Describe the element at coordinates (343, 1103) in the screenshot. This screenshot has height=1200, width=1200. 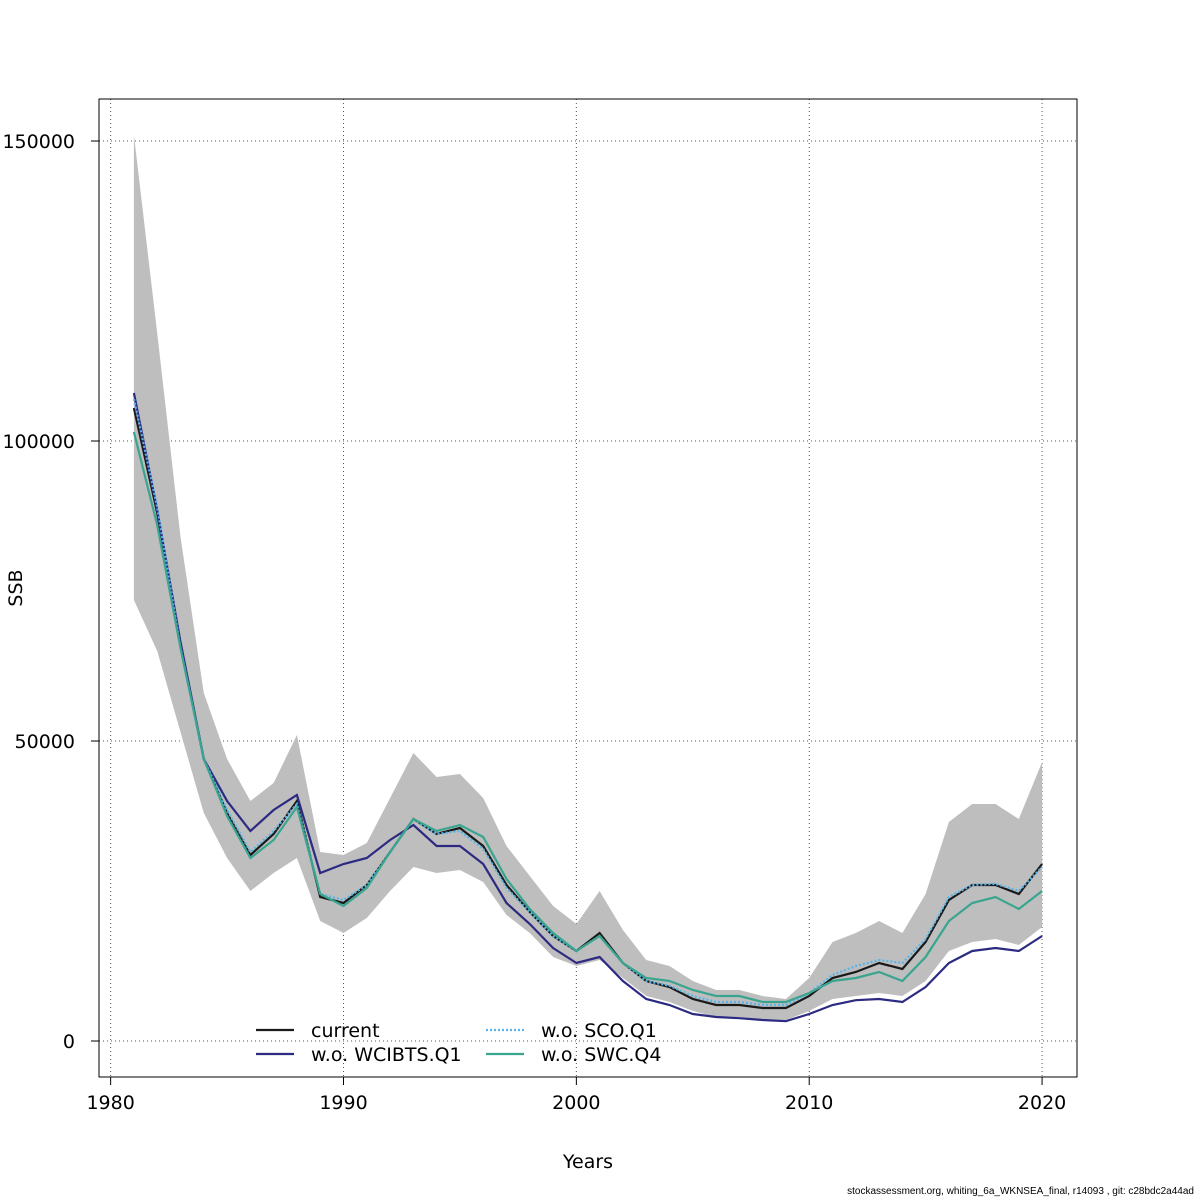
I see `x-tick-label: 1990` at that location.